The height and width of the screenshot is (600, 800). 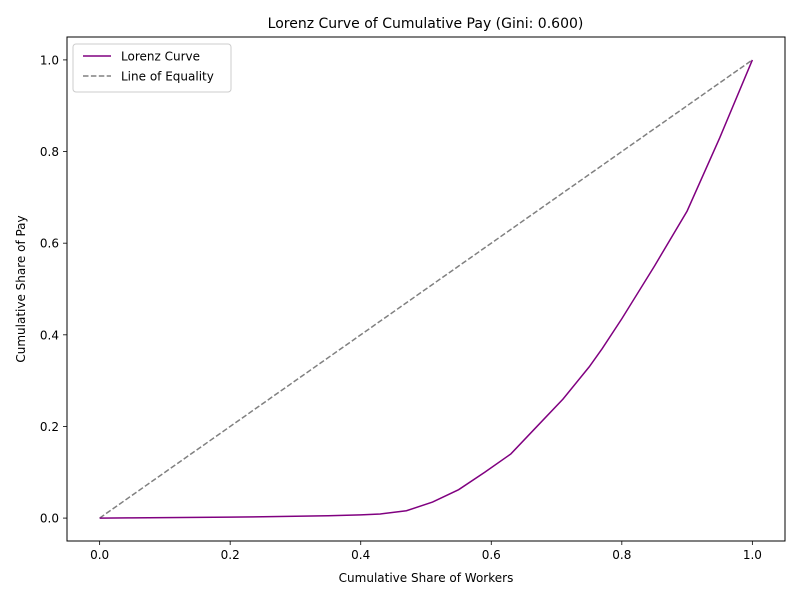 What do you see at coordinates (53, 289) in the screenshot?
I see `y-axis: 0.0 0.2 0.4 0.6 0.8 1.0` at bounding box center [53, 289].